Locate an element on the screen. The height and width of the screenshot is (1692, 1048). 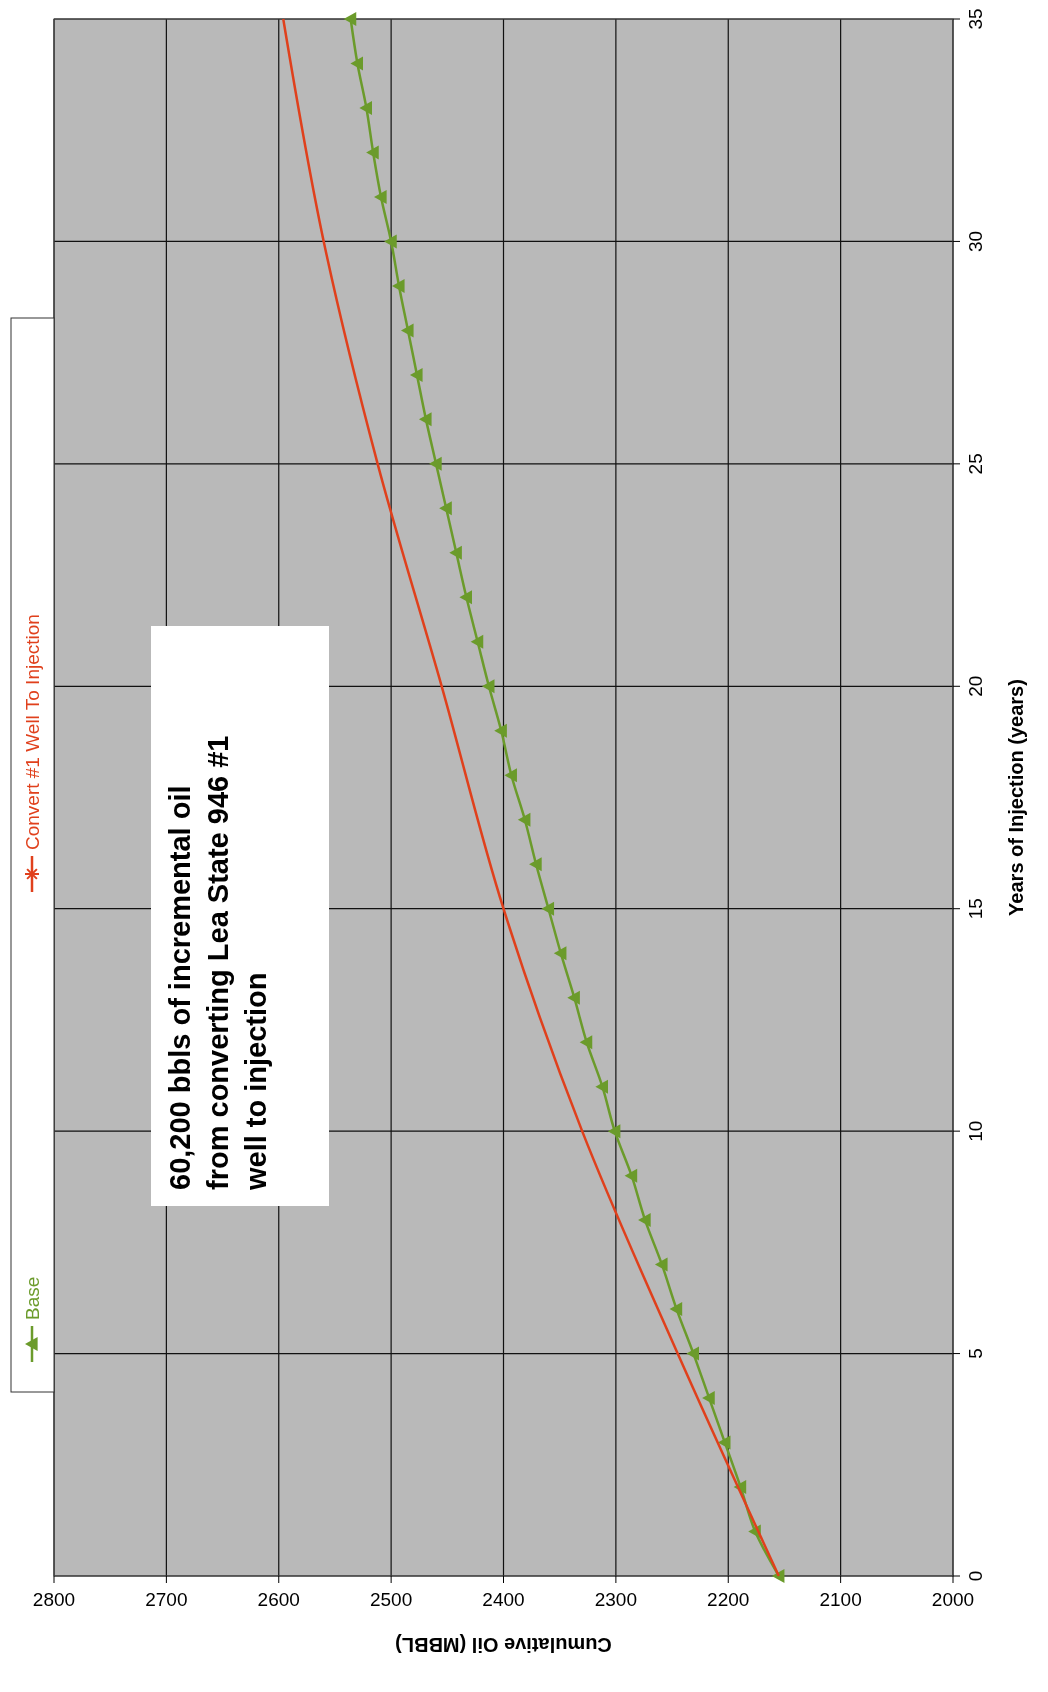
x-tick-label: 2100 is located at coordinates (840, 1599).